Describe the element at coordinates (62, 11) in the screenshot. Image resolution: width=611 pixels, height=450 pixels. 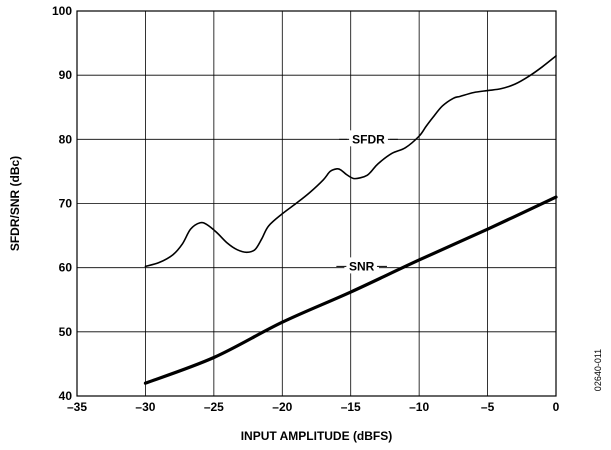
I see `y-tick-label: 100` at that location.